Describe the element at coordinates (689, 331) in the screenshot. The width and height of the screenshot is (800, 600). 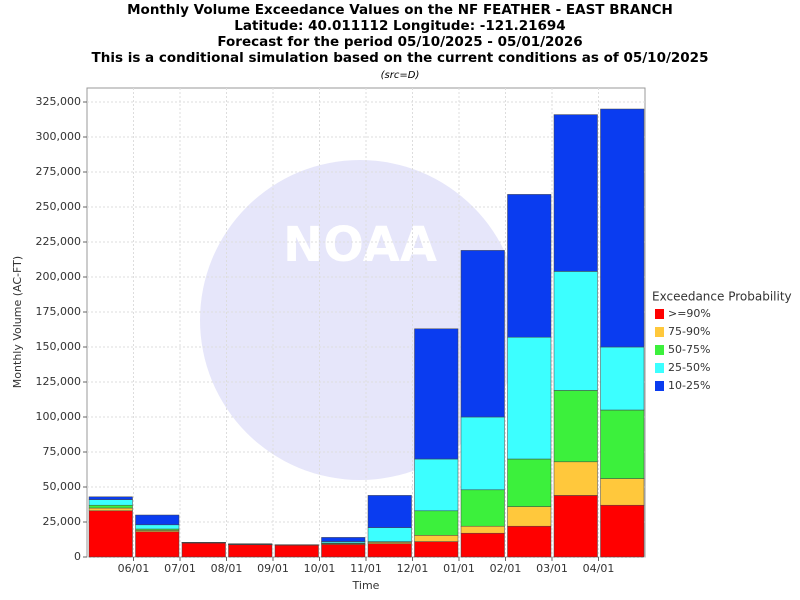
I see `legend-label: 75-90%` at that location.